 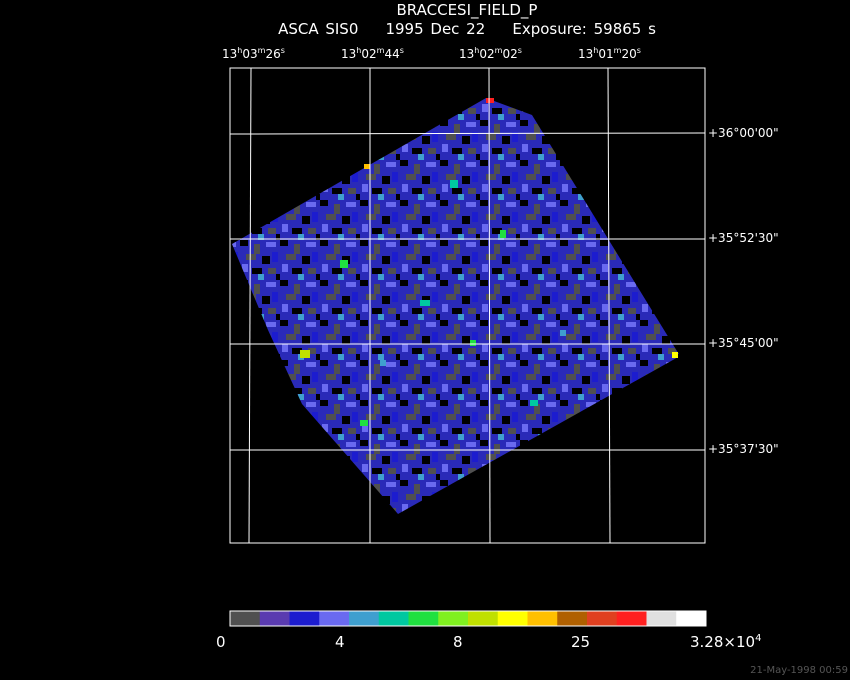 I want to click on colorbar-label-max: 3.28×104, so click(x=726, y=642).